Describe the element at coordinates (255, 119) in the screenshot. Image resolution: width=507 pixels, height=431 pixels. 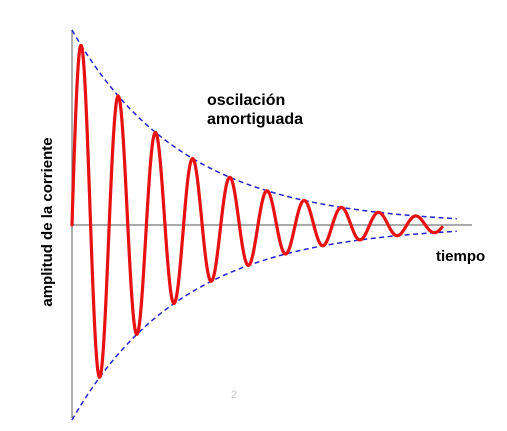
I see `annotation-line-2: amortiguada` at that location.